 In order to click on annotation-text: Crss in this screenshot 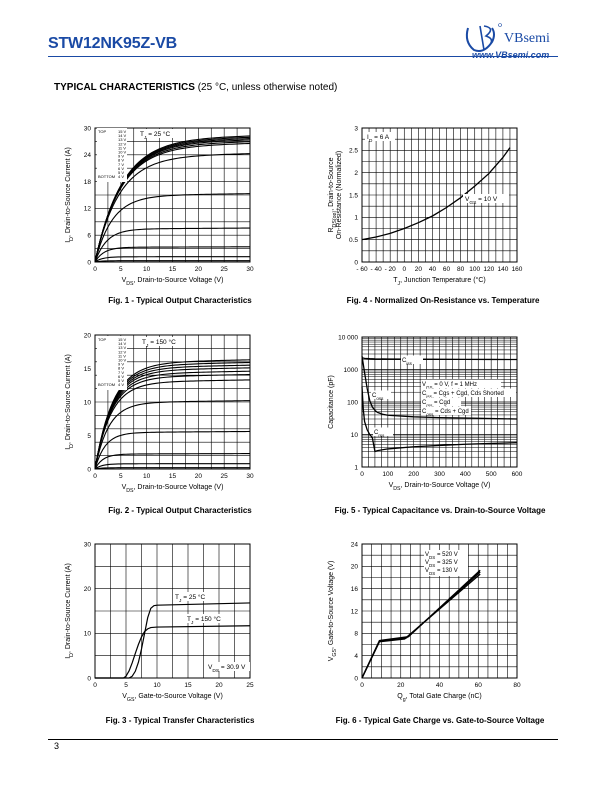, I will do `click(379, 434)`.